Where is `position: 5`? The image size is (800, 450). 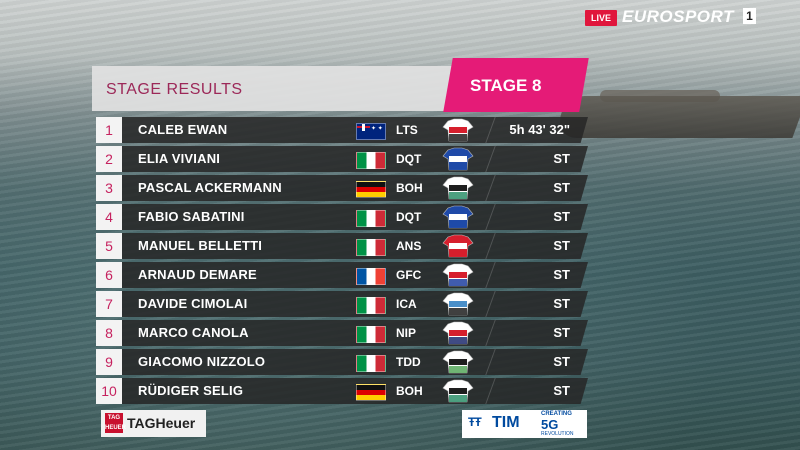 position: 5 is located at coordinates (109, 246).